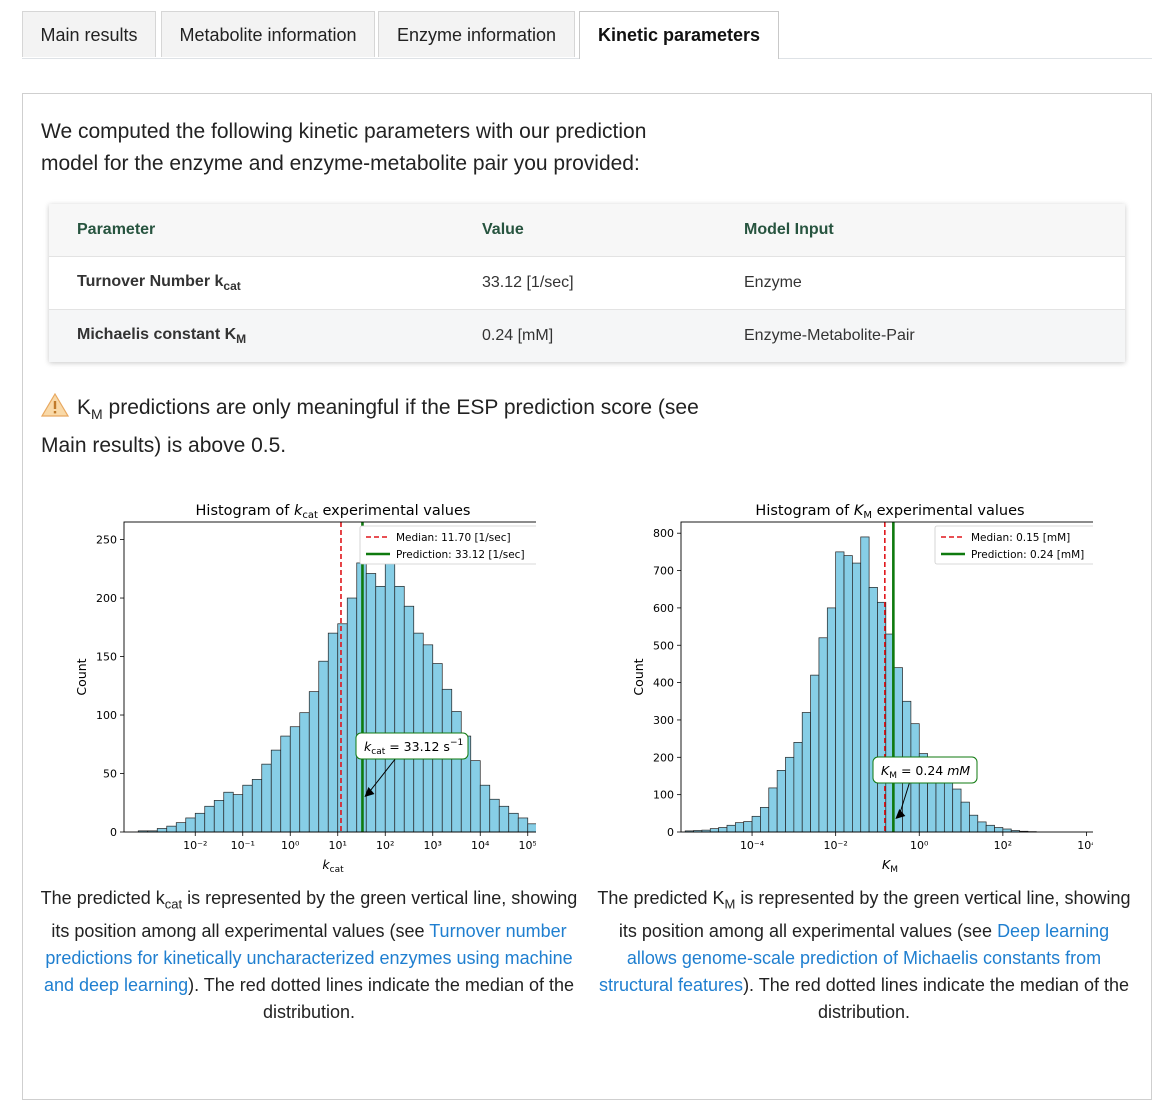 Image resolution: width=1174 pixels, height=1114 pixels. I want to click on x-tick-label: 10⁻¹, so click(243, 845).